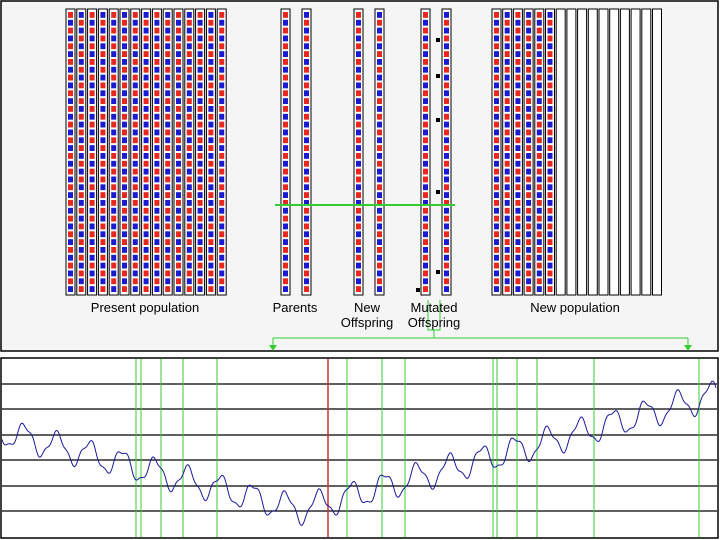  What do you see at coordinates (646, 152) in the screenshot?
I see `empty-slot` at bounding box center [646, 152].